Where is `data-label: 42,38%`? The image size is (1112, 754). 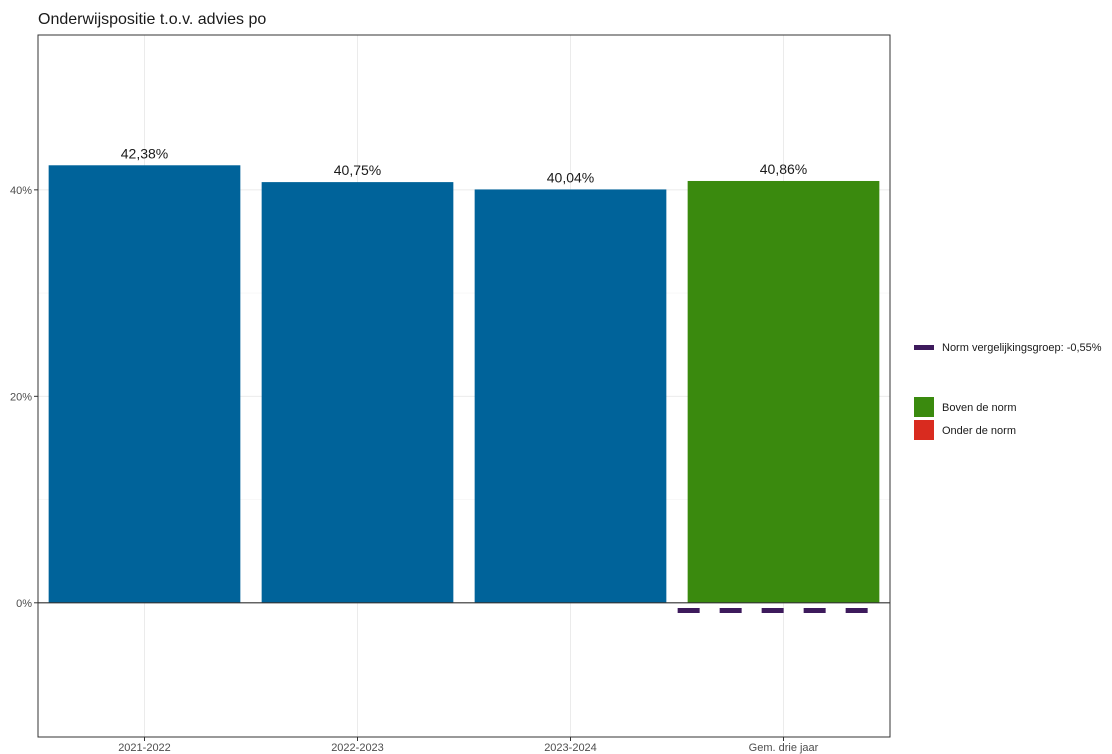
data-label: 42,38% is located at coordinates (144, 153).